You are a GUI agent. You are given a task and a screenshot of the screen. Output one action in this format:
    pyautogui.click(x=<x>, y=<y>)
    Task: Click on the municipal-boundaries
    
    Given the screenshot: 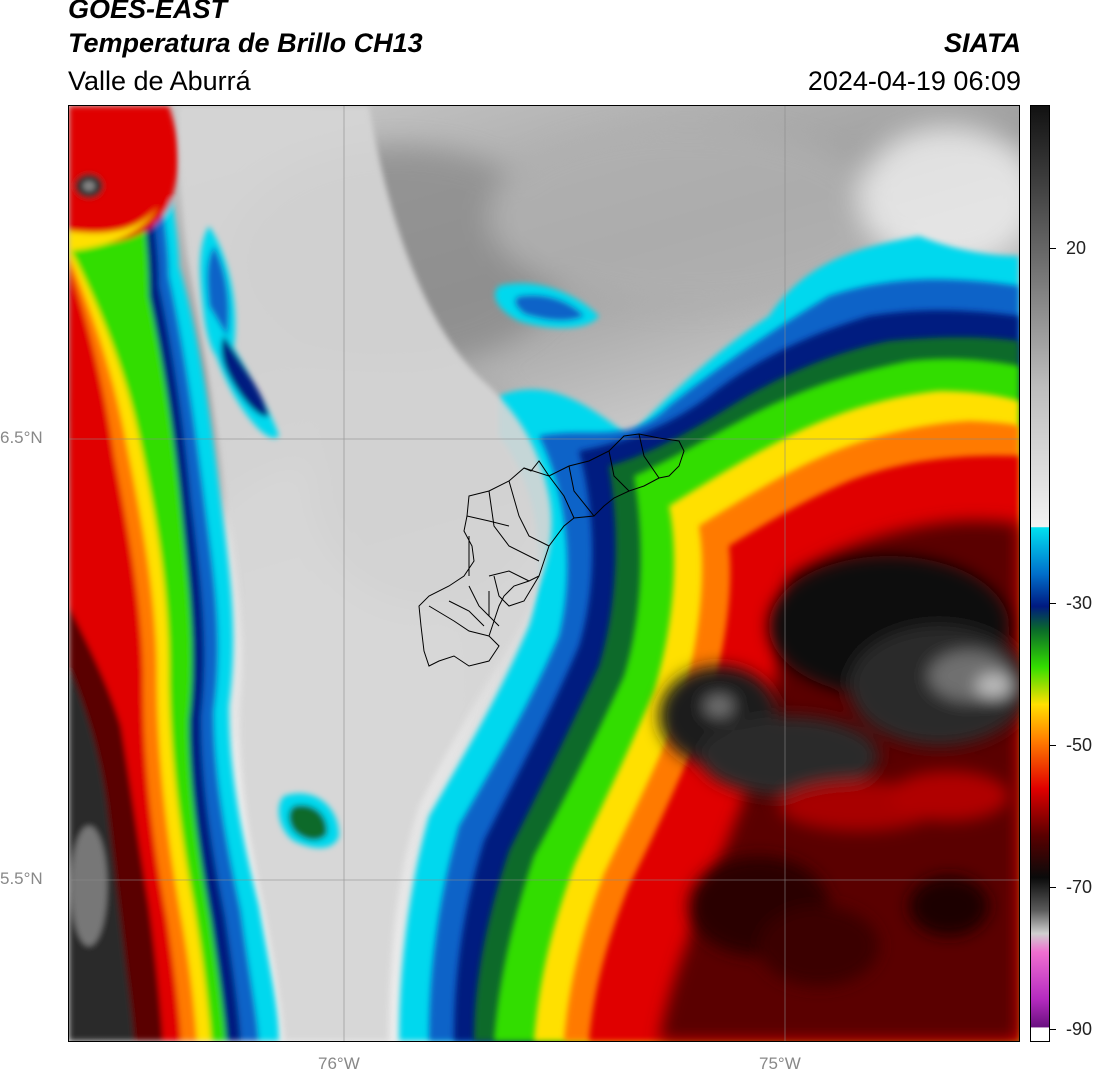 What is the action you would take?
    pyautogui.click(x=551, y=550)
    